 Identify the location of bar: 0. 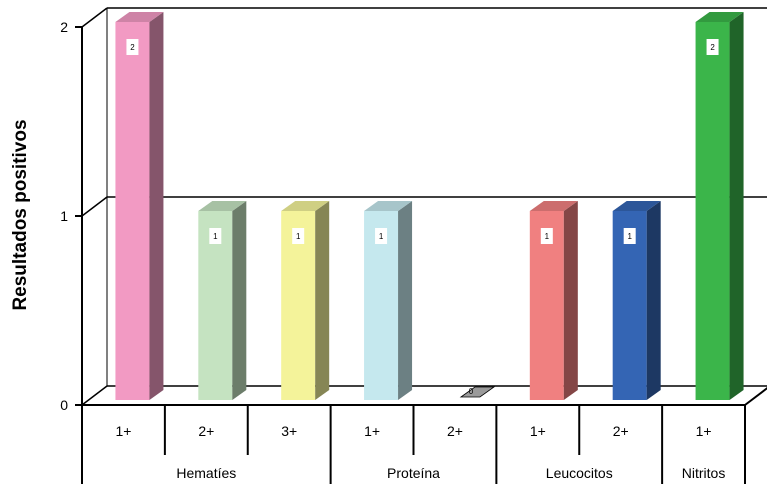
(477, 392).